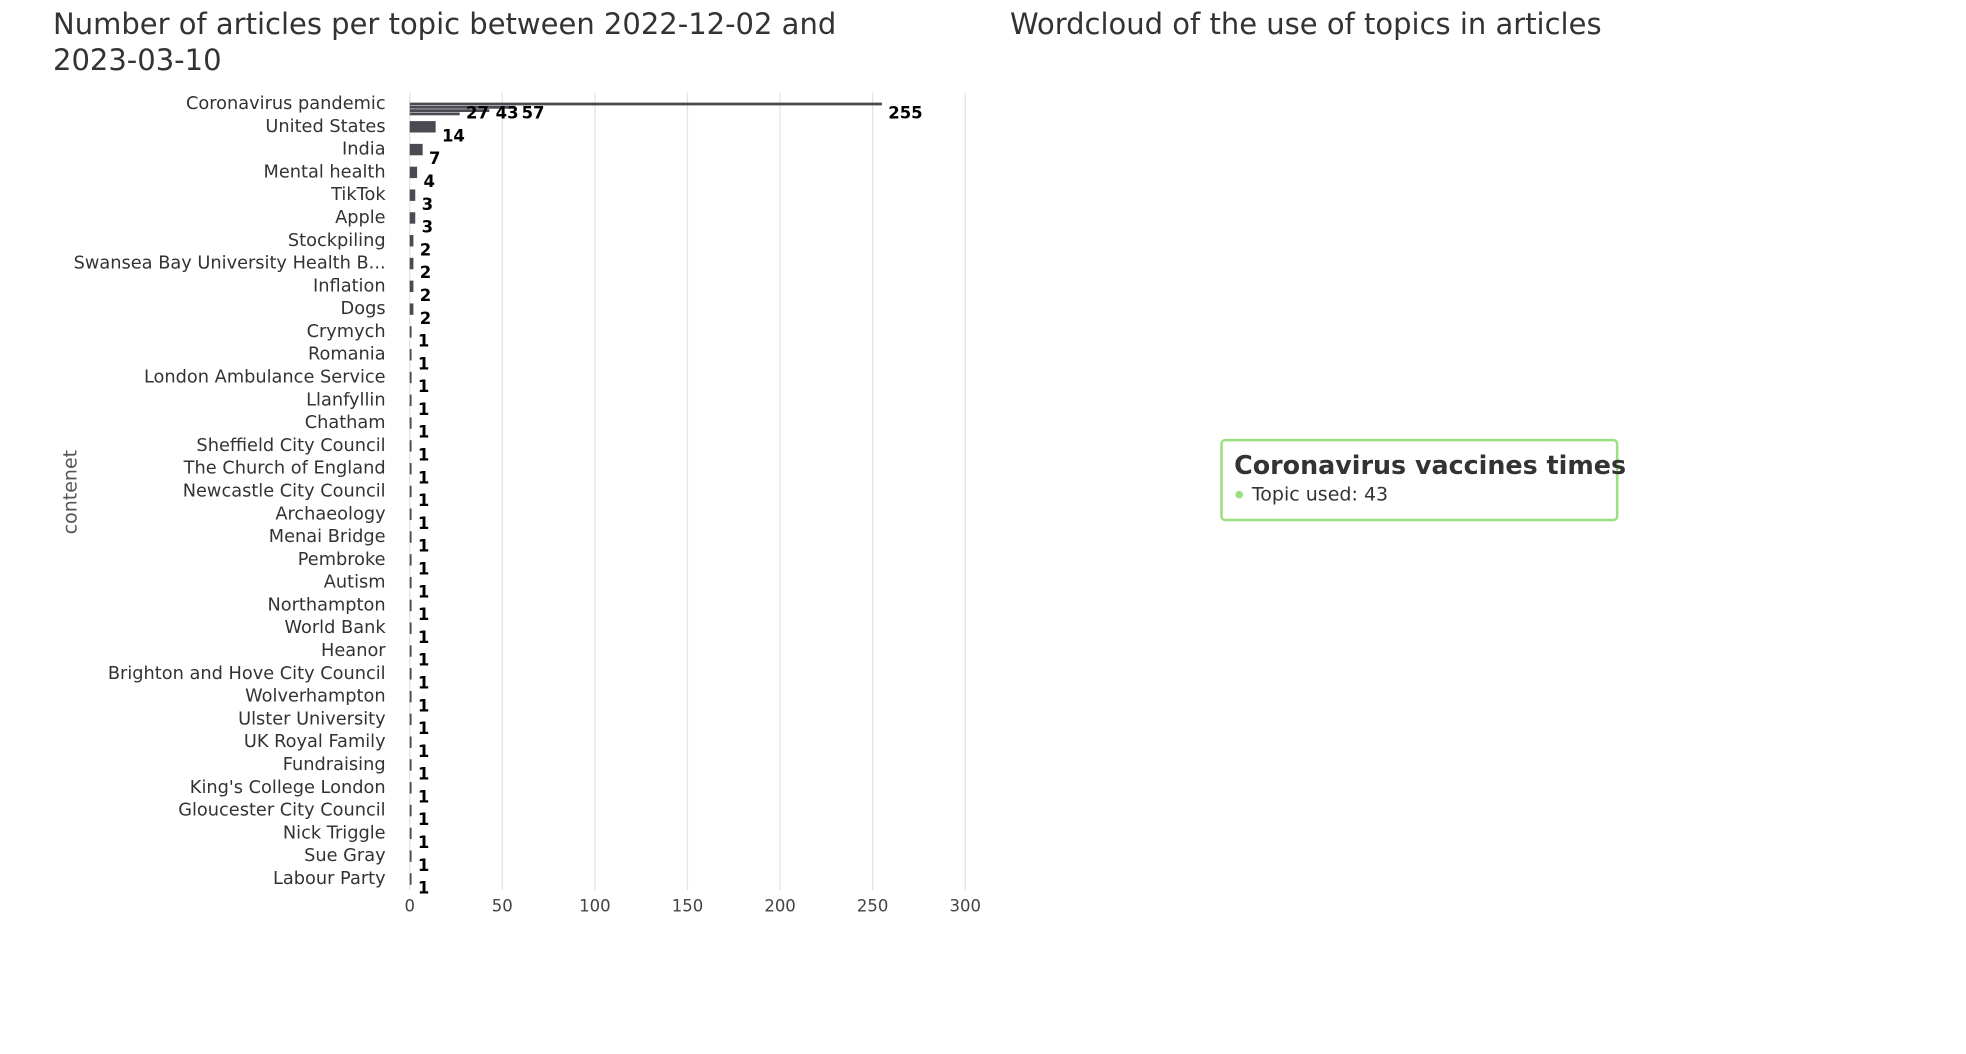 This screenshot has height=1054, width=1966. What do you see at coordinates (779, 905) in the screenshot?
I see `x-tick-label: 200` at bounding box center [779, 905].